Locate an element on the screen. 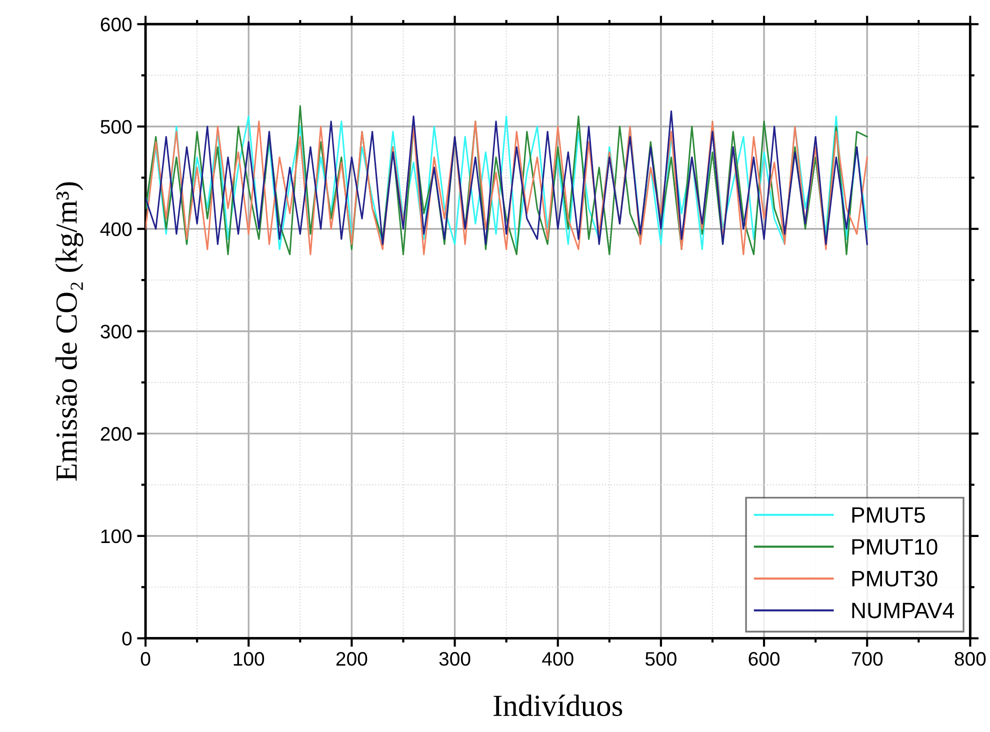  legend-label: PMUT10 is located at coordinates (895, 546).